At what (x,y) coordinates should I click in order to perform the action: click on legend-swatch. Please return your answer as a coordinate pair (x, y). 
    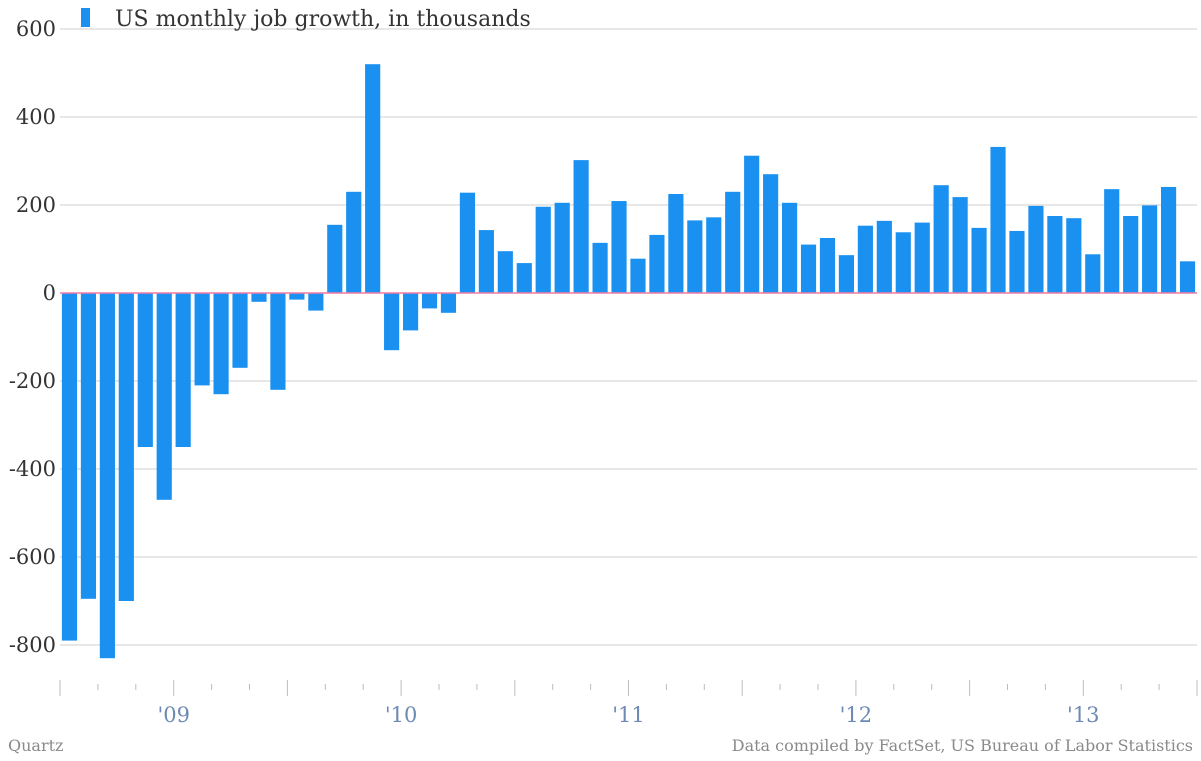
    Looking at the image, I should click on (85, 17).